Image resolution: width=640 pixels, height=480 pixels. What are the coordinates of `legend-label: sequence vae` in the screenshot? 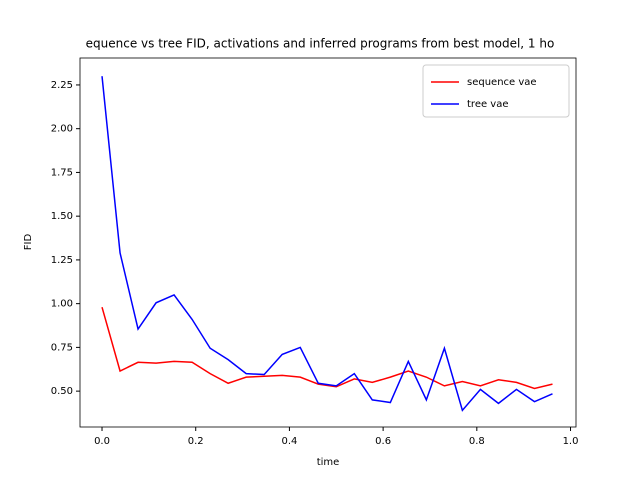 It's located at (502, 82).